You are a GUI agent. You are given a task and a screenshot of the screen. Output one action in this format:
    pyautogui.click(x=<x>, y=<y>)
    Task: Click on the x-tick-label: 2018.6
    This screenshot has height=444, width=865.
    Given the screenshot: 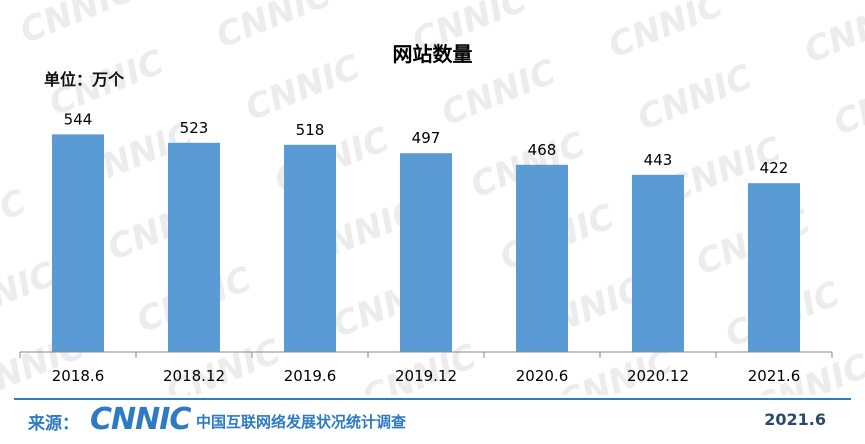 What is the action you would take?
    pyautogui.click(x=78, y=376)
    